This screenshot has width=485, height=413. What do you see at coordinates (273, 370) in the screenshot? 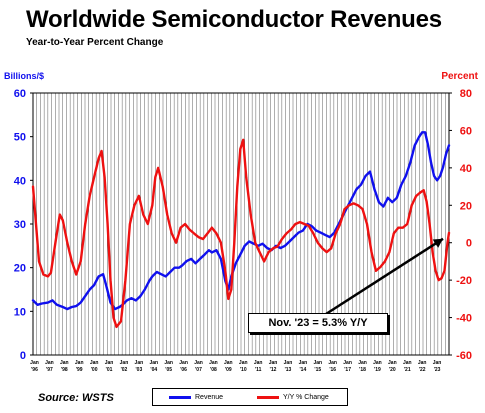
I see `x-tick-label-year: '12` at bounding box center [273, 370].